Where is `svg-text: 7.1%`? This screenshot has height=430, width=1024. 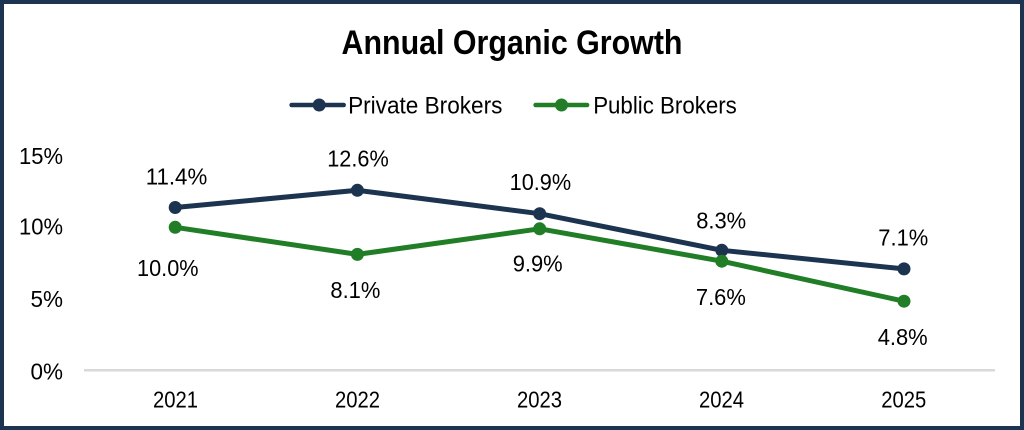 svg-text: 7.1% is located at coordinates (903, 238).